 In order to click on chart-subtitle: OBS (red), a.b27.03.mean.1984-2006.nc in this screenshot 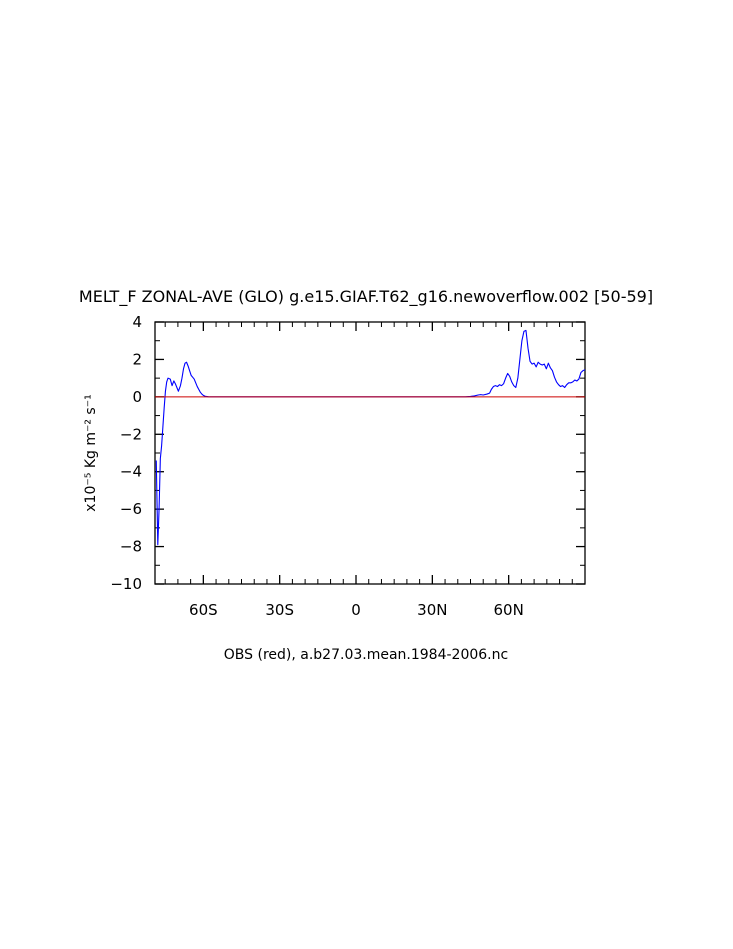, I will do `click(366, 655)`.